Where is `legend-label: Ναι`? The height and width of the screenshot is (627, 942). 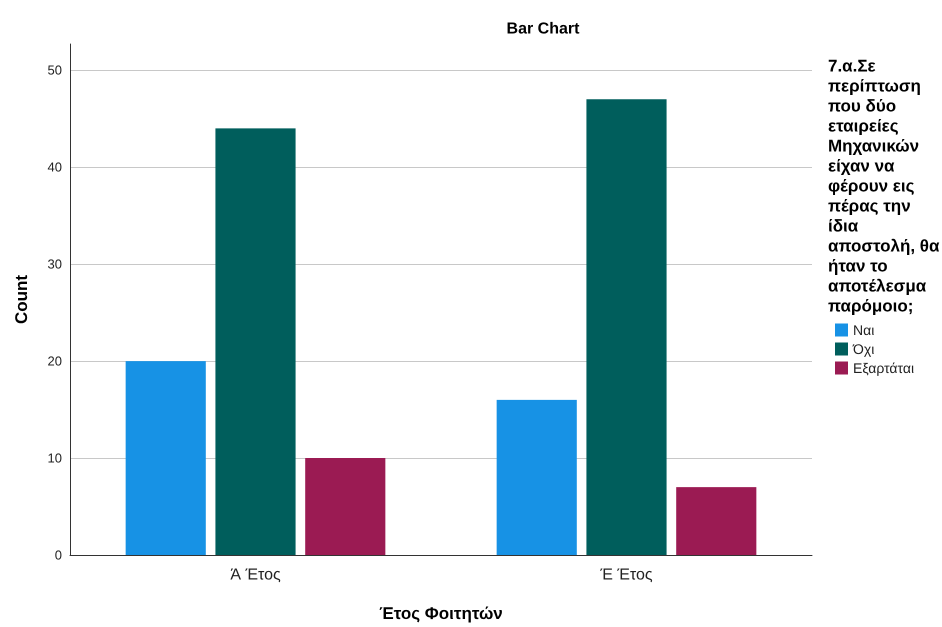 legend-label: Ναι is located at coordinates (863, 330).